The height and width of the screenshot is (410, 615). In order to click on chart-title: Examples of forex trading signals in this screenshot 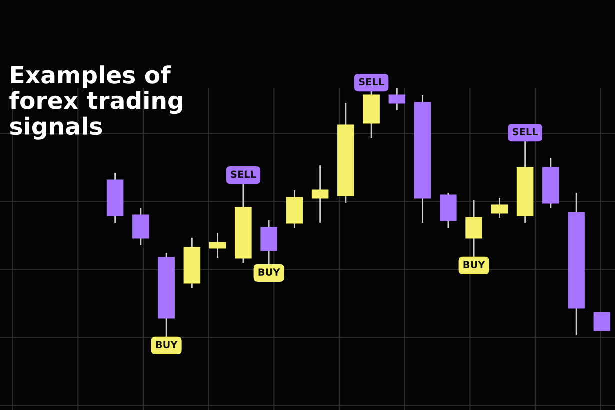, I will do `click(96, 103)`.